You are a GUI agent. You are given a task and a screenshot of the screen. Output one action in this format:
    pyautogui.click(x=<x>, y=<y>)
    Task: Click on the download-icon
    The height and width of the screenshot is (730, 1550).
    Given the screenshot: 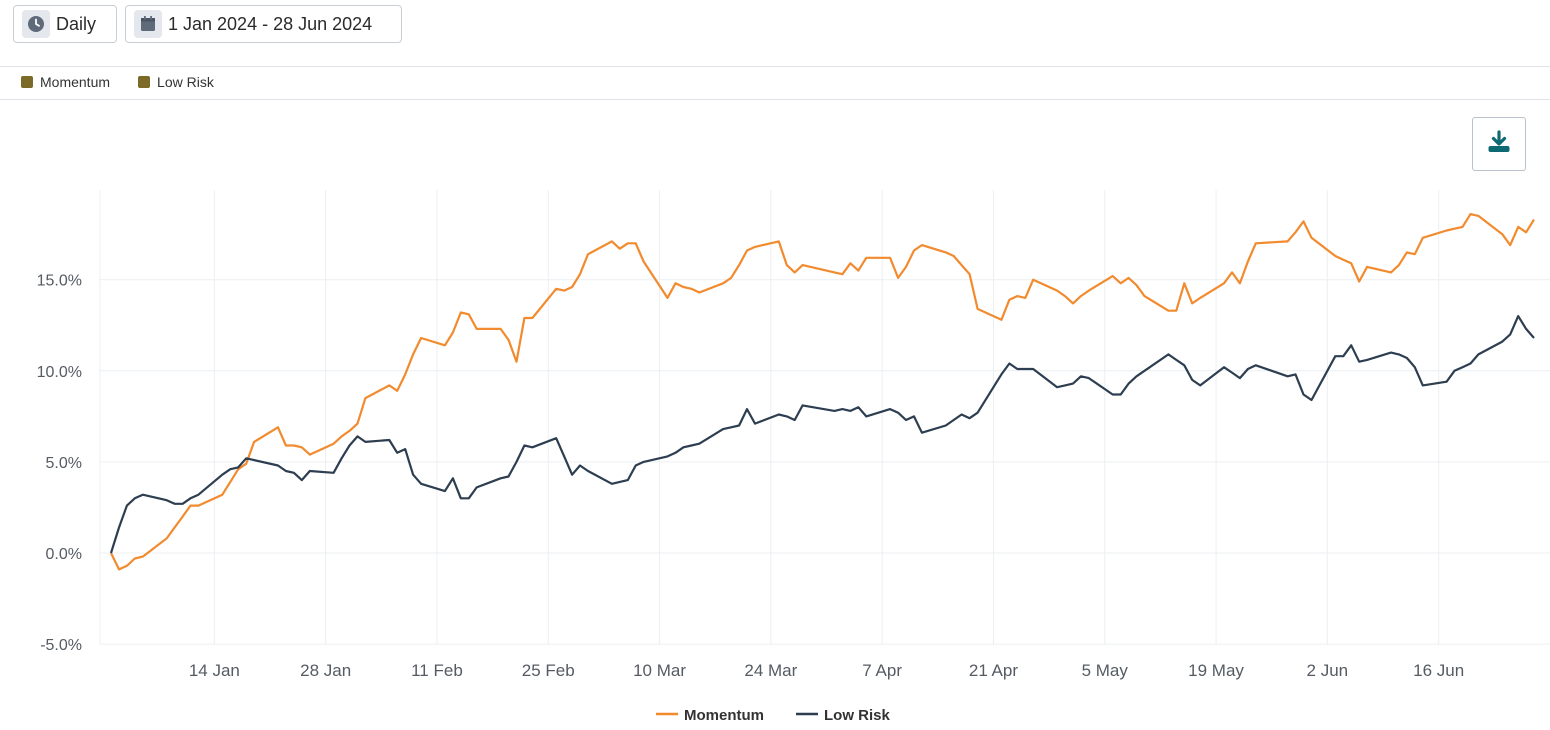 What is the action you would take?
    pyautogui.click(x=1499, y=144)
    